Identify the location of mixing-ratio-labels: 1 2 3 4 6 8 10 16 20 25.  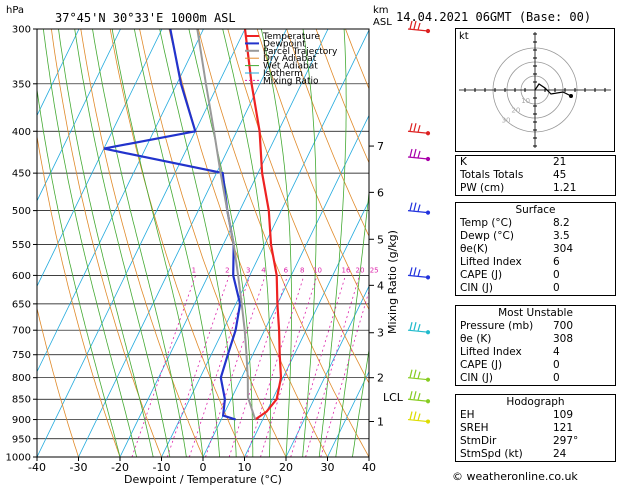
(285, 270).